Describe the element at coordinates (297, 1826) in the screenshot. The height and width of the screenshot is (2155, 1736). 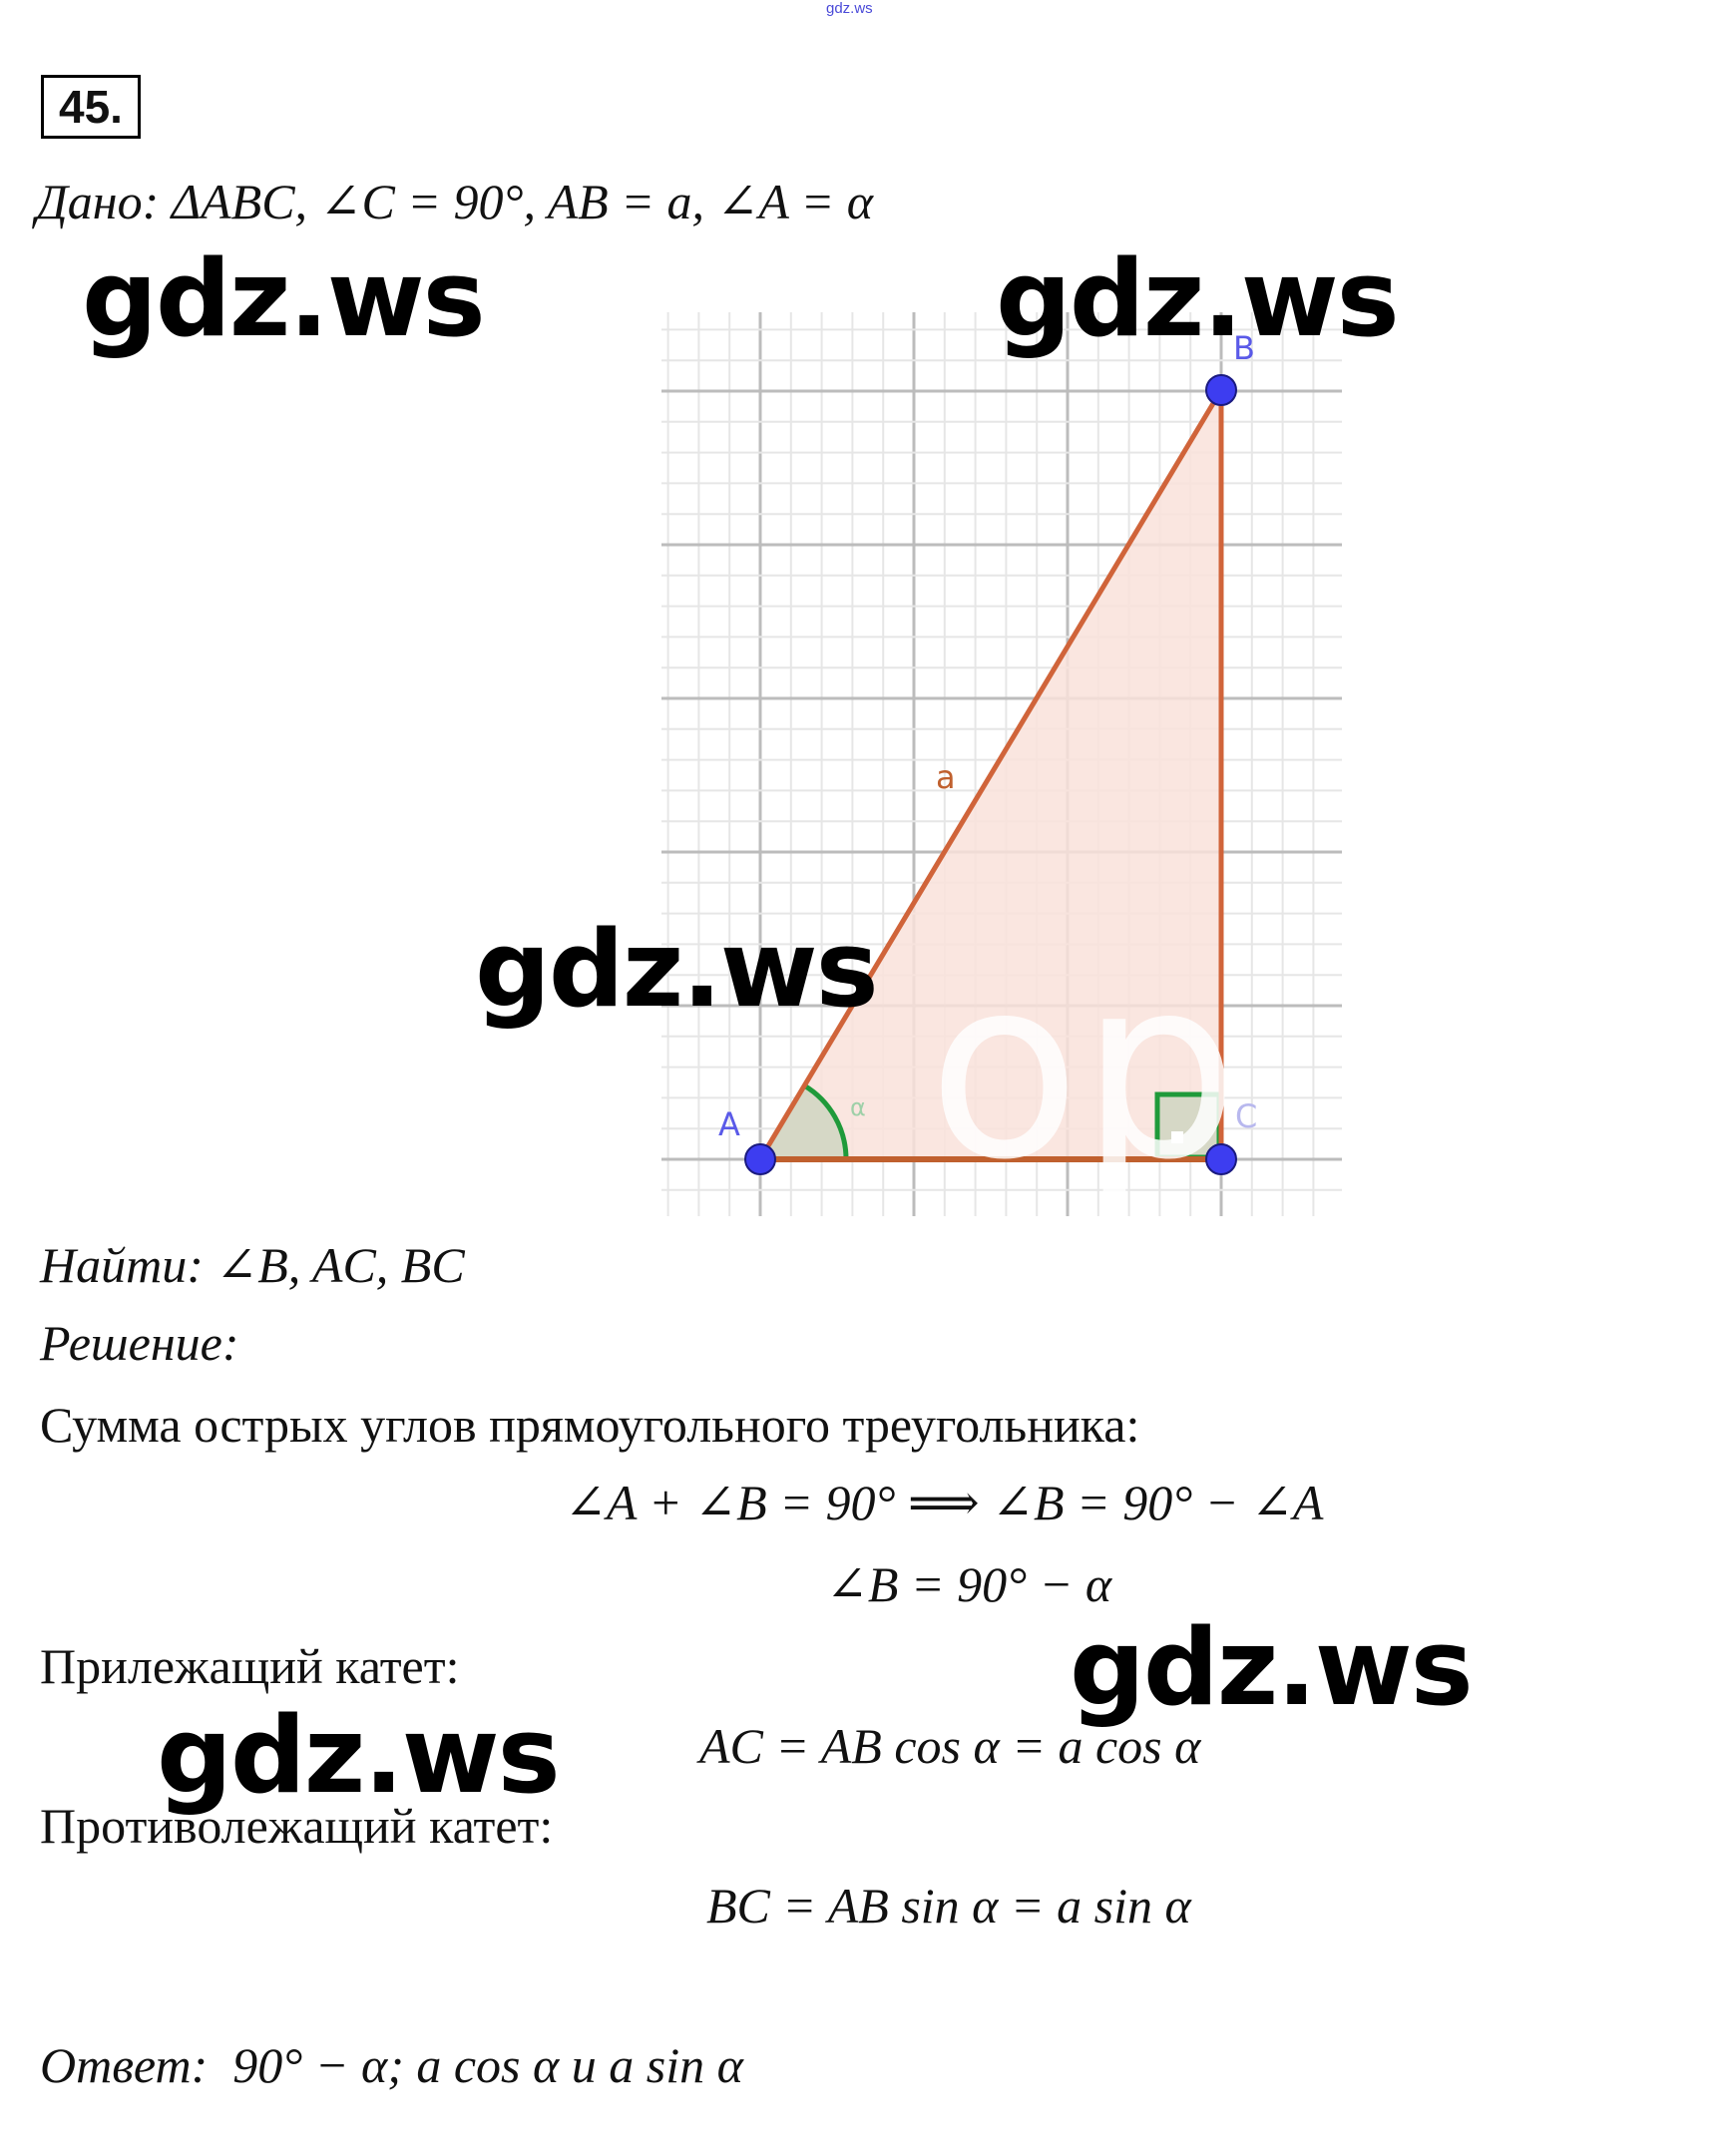
I see `opposite-label: Противолежащий катет:` at that location.